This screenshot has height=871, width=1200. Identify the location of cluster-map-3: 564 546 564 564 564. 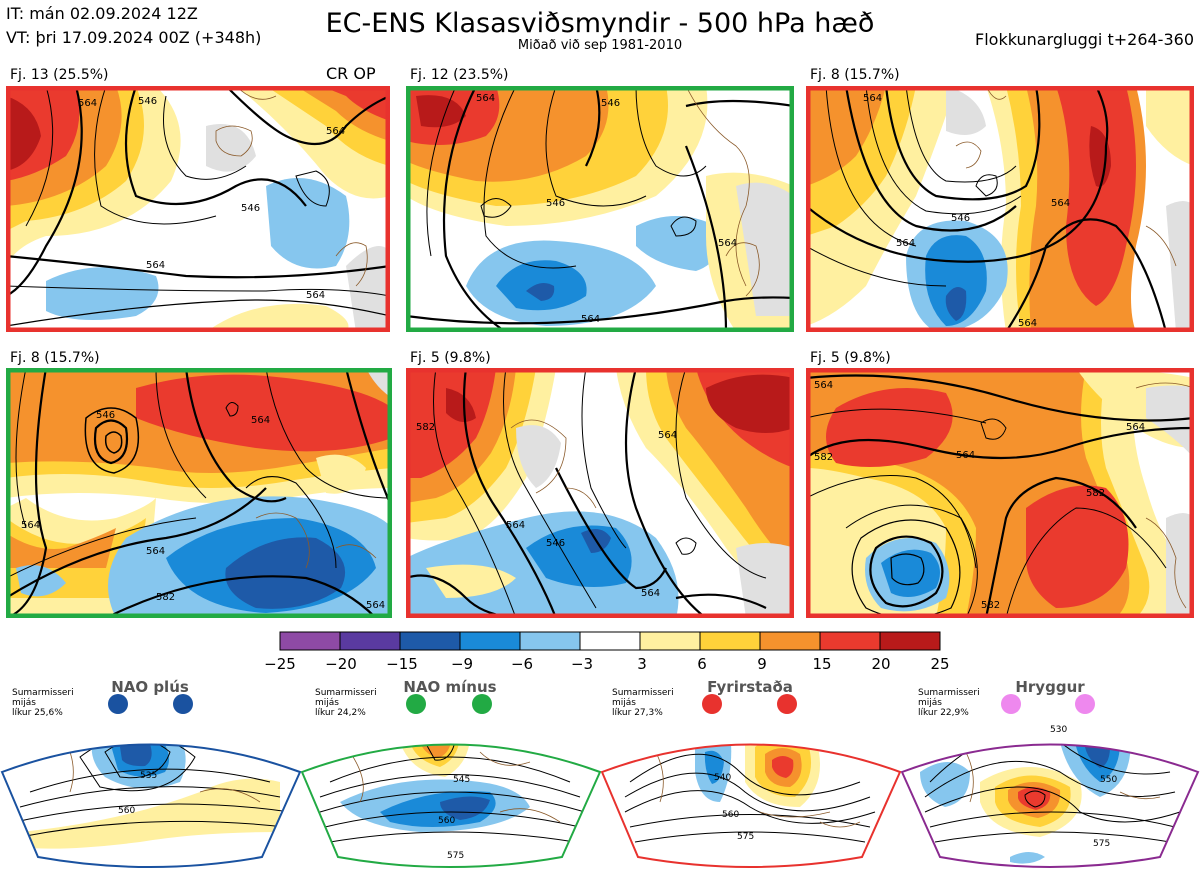
(1000, 209).